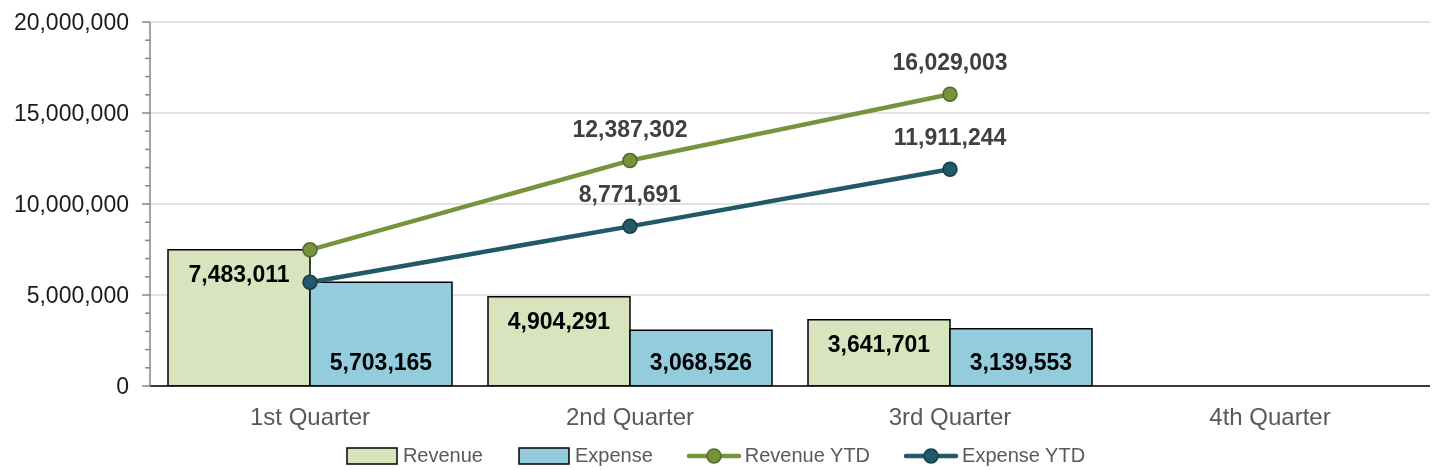 This screenshot has height=470, width=1434. I want to click on legend-label: Expense, so click(613, 455).